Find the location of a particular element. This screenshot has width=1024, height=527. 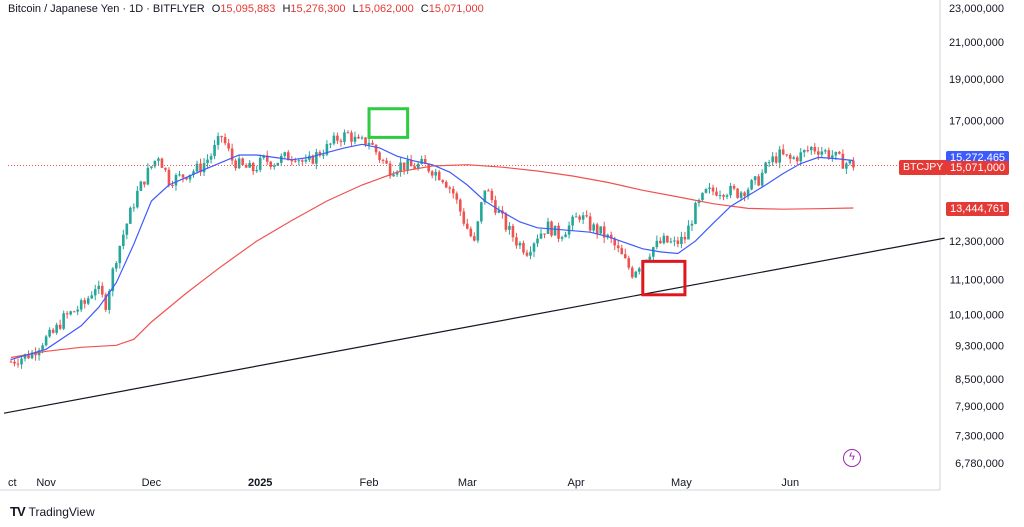

close-label: C is located at coordinates (424, 9).